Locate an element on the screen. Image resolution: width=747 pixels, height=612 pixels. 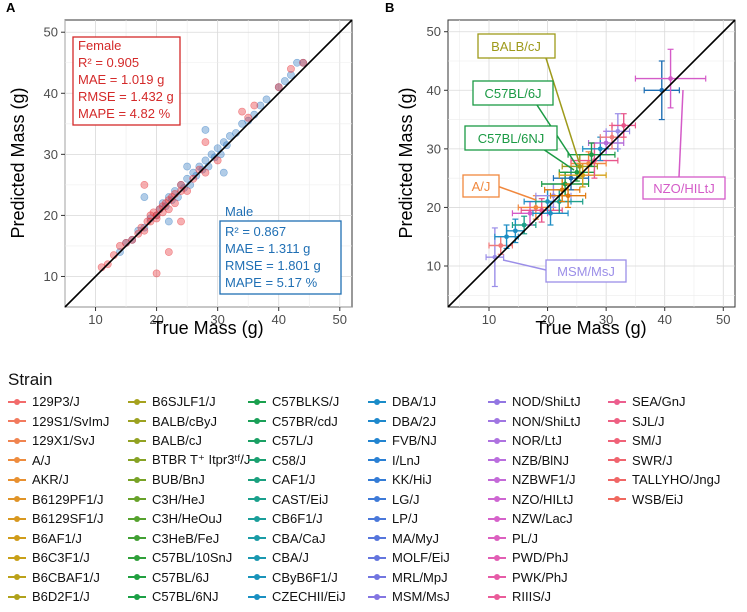
y-tick-label: 30 is located at coordinates (434, 148).